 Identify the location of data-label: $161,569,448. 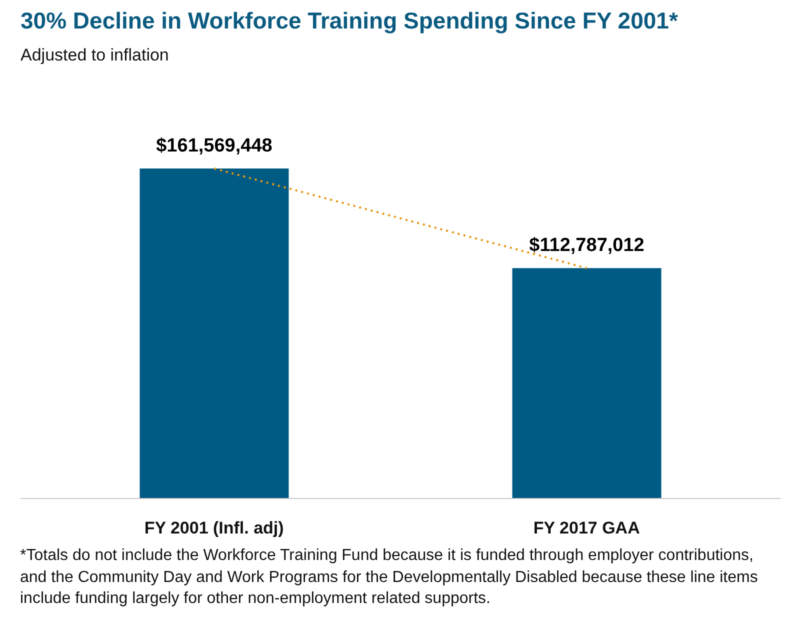
(214, 146).